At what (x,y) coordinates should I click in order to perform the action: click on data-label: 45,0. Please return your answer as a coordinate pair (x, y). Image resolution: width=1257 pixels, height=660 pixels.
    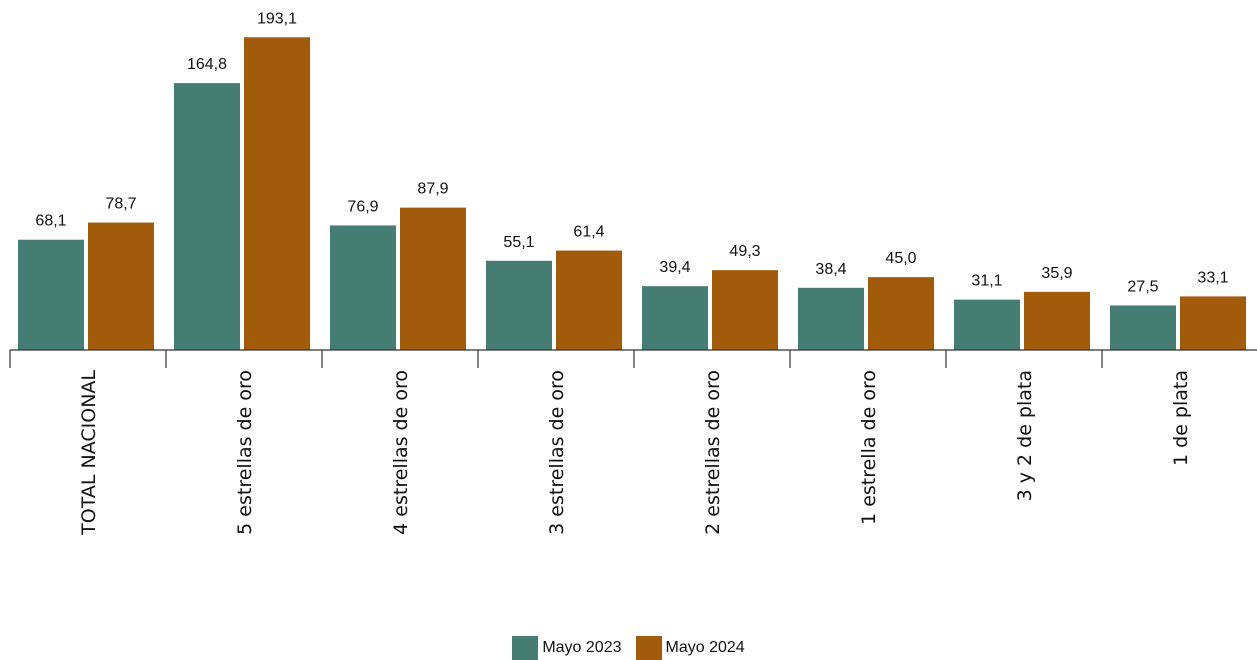
    Looking at the image, I should click on (900, 258).